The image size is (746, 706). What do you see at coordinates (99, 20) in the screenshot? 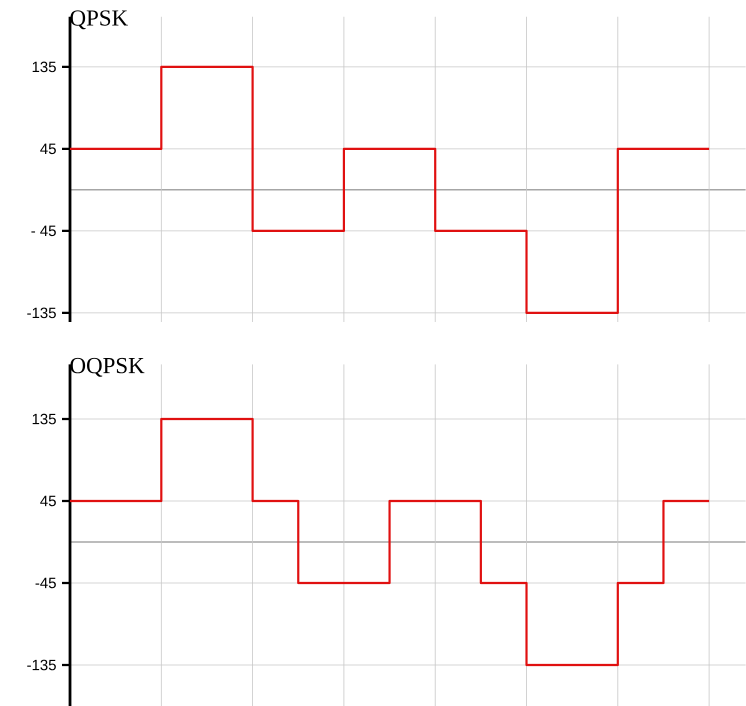
I see `chart-title: QPSK` at bounding box center [99, 20].